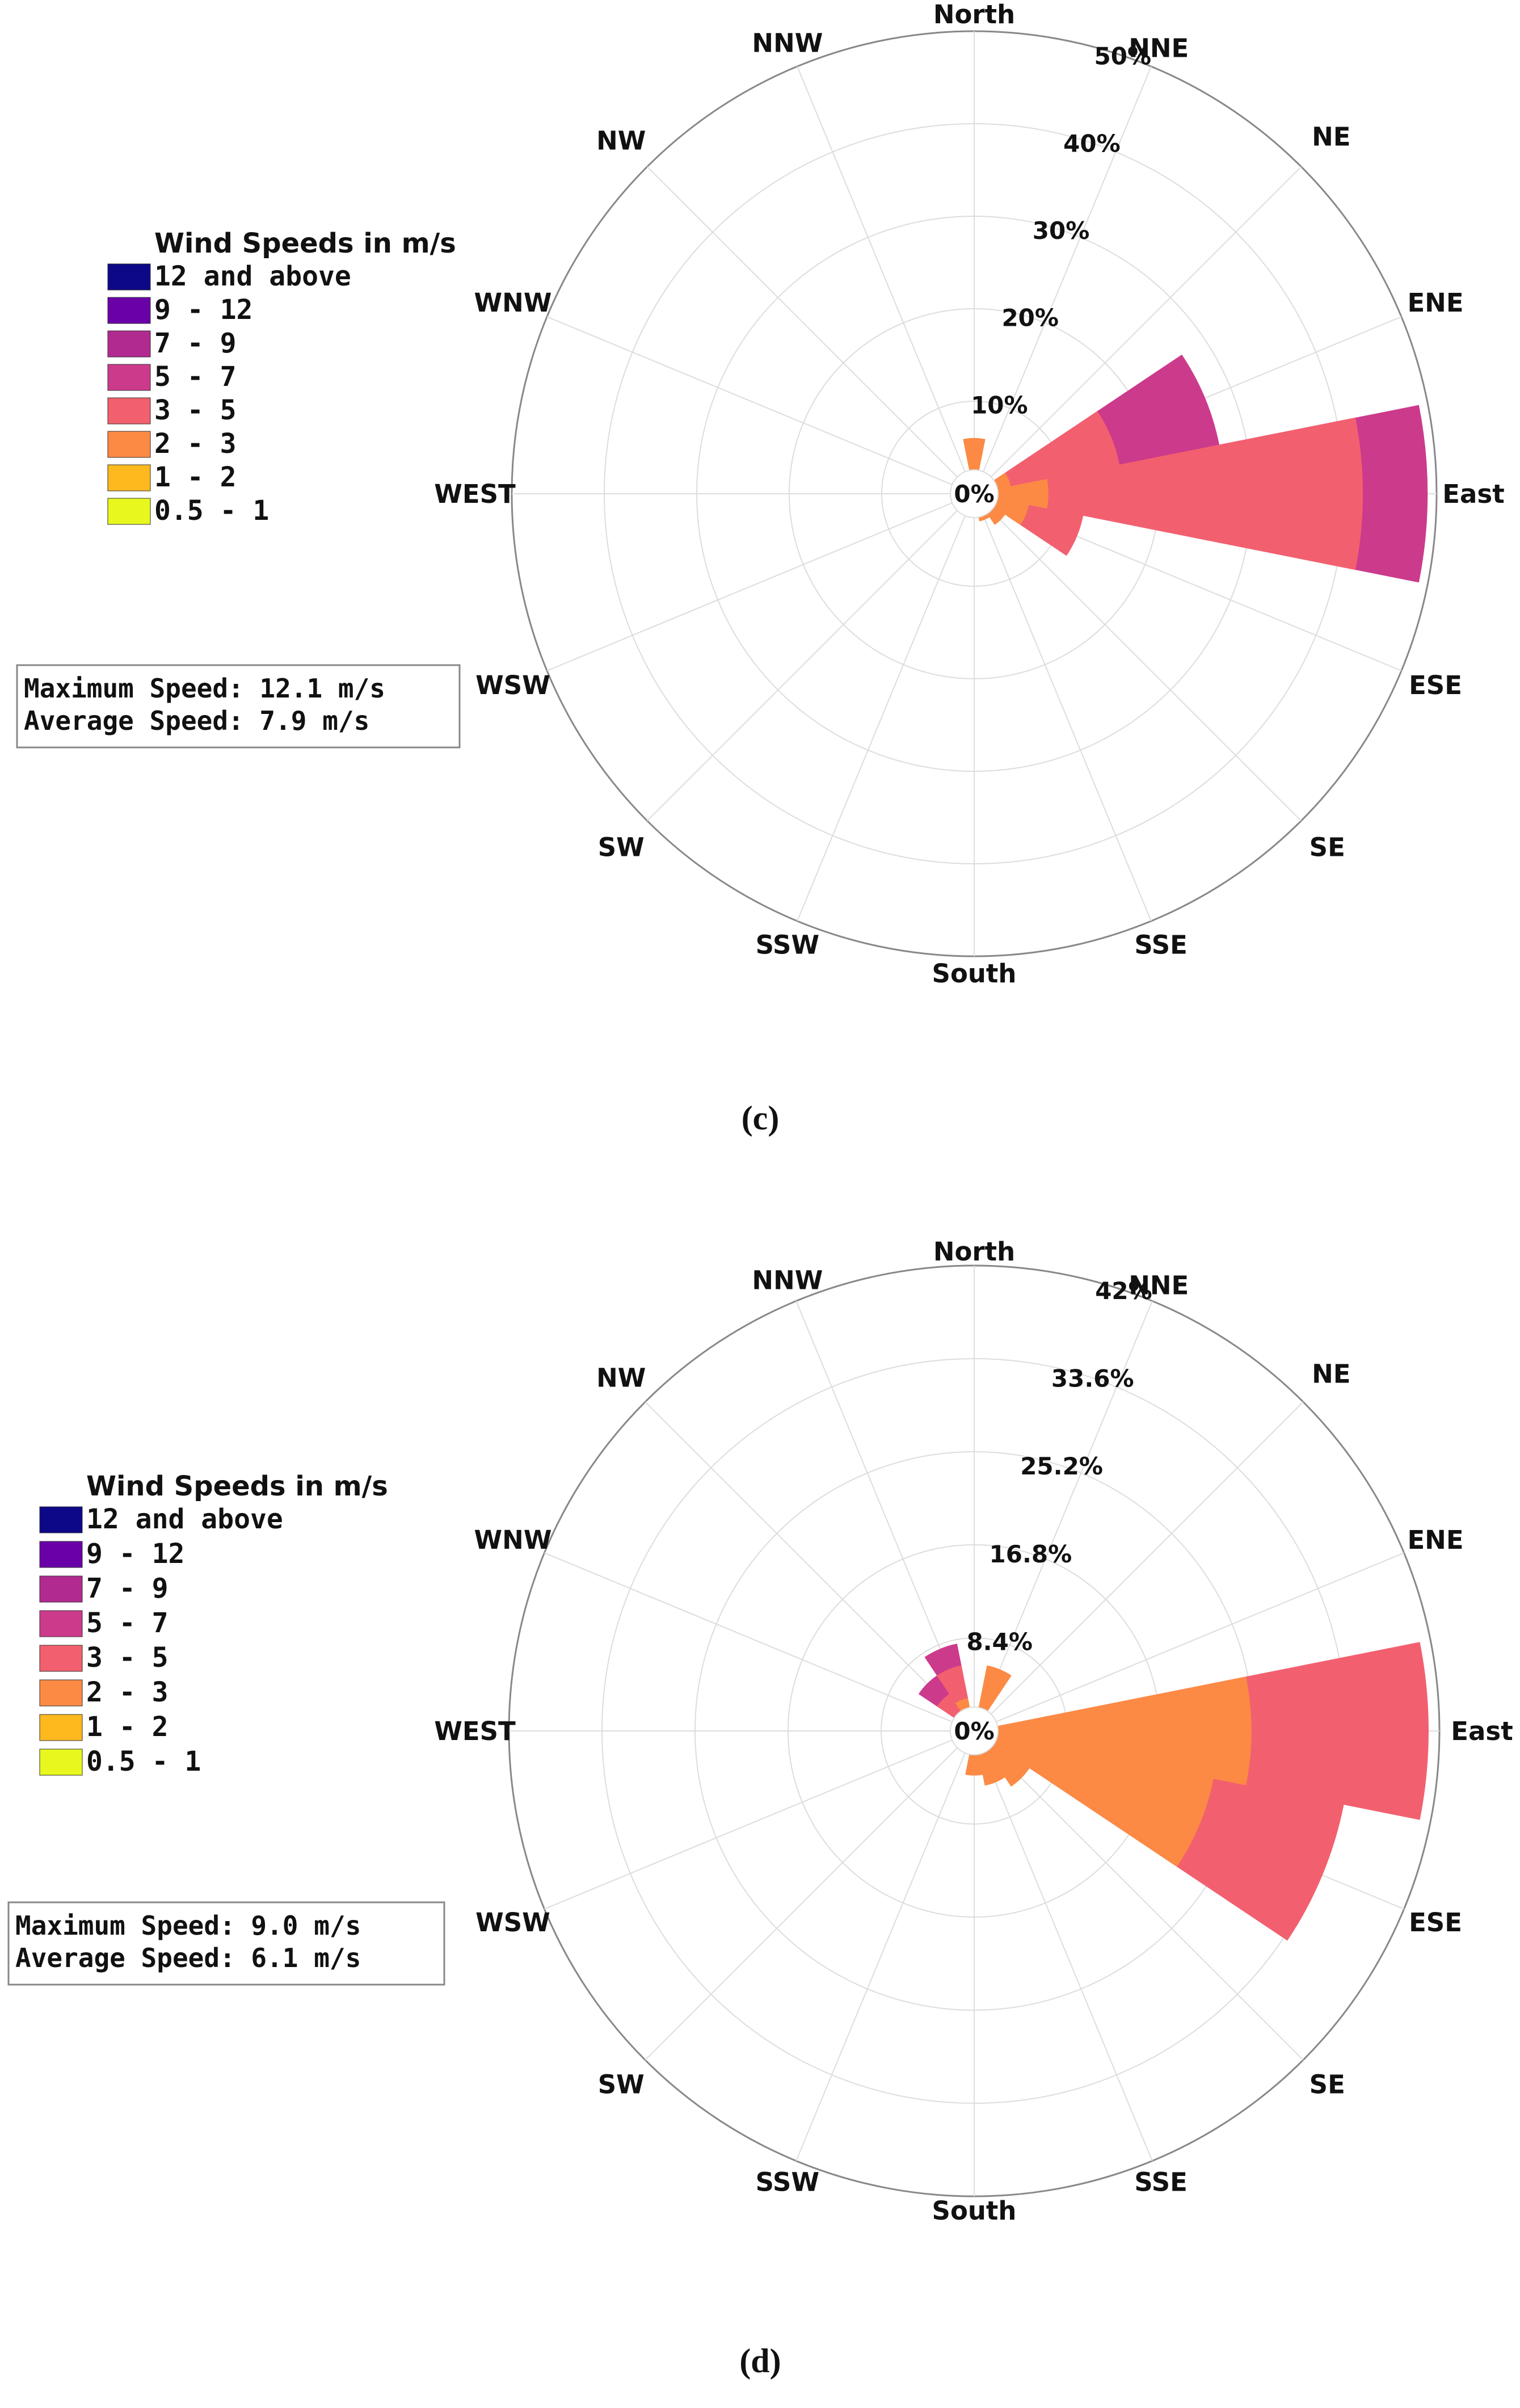 This screenshot has height=2408, width=1520. What do you see at coordinates (203, 310) in the screenshot?
I see `legend-item-label: 9 - 12` at bounding box center [203, 310].